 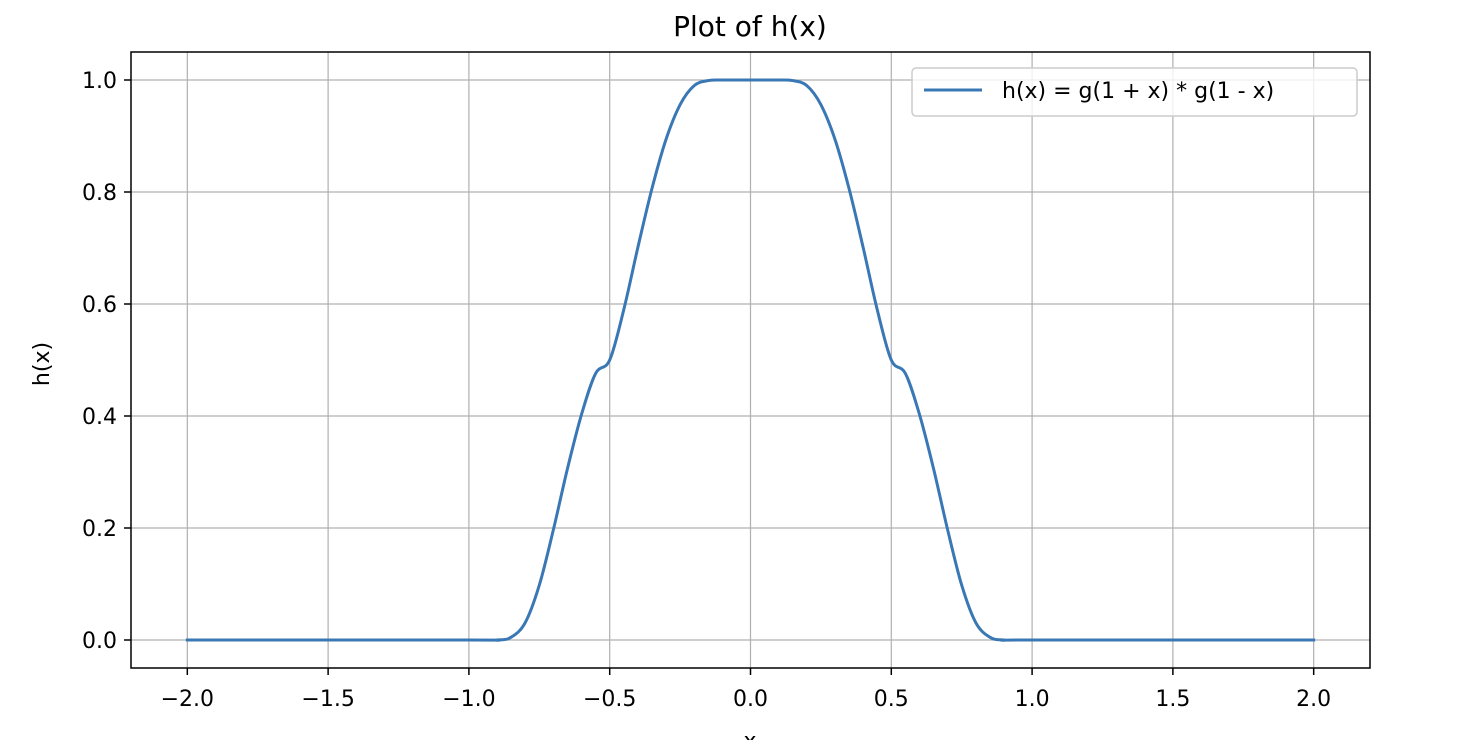 What do you see at coordinates (99, 529) in the screenshot?
I see `y-tick-label: 0.2` at bounding box center [99, 529].